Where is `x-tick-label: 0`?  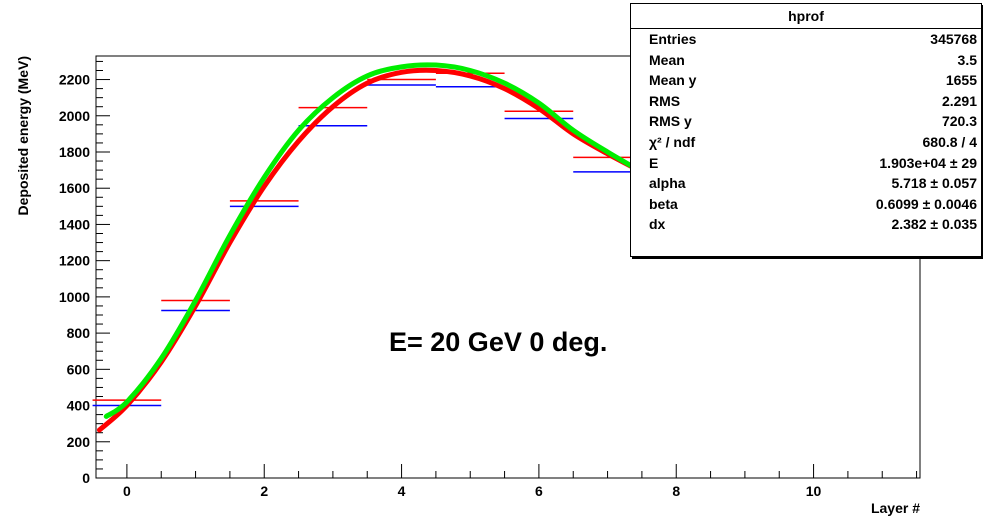 x-tick-label: 0 is located at coordinates (127, 491).